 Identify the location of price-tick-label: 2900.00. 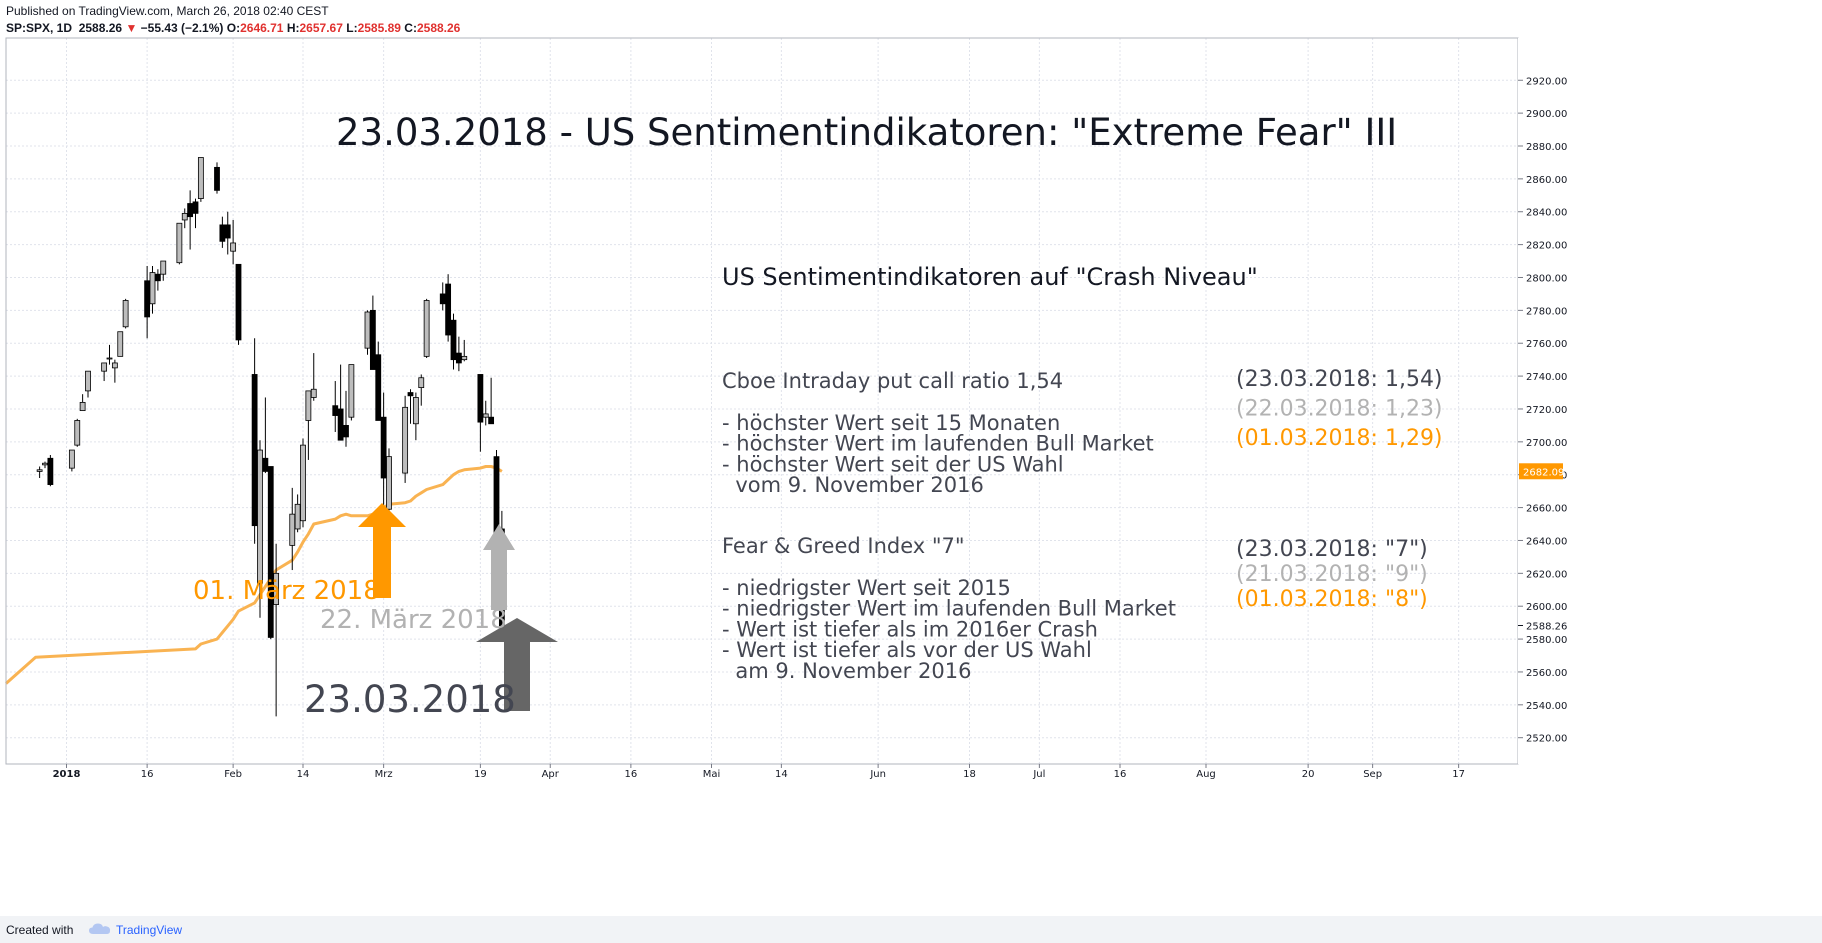
(1546, 114).